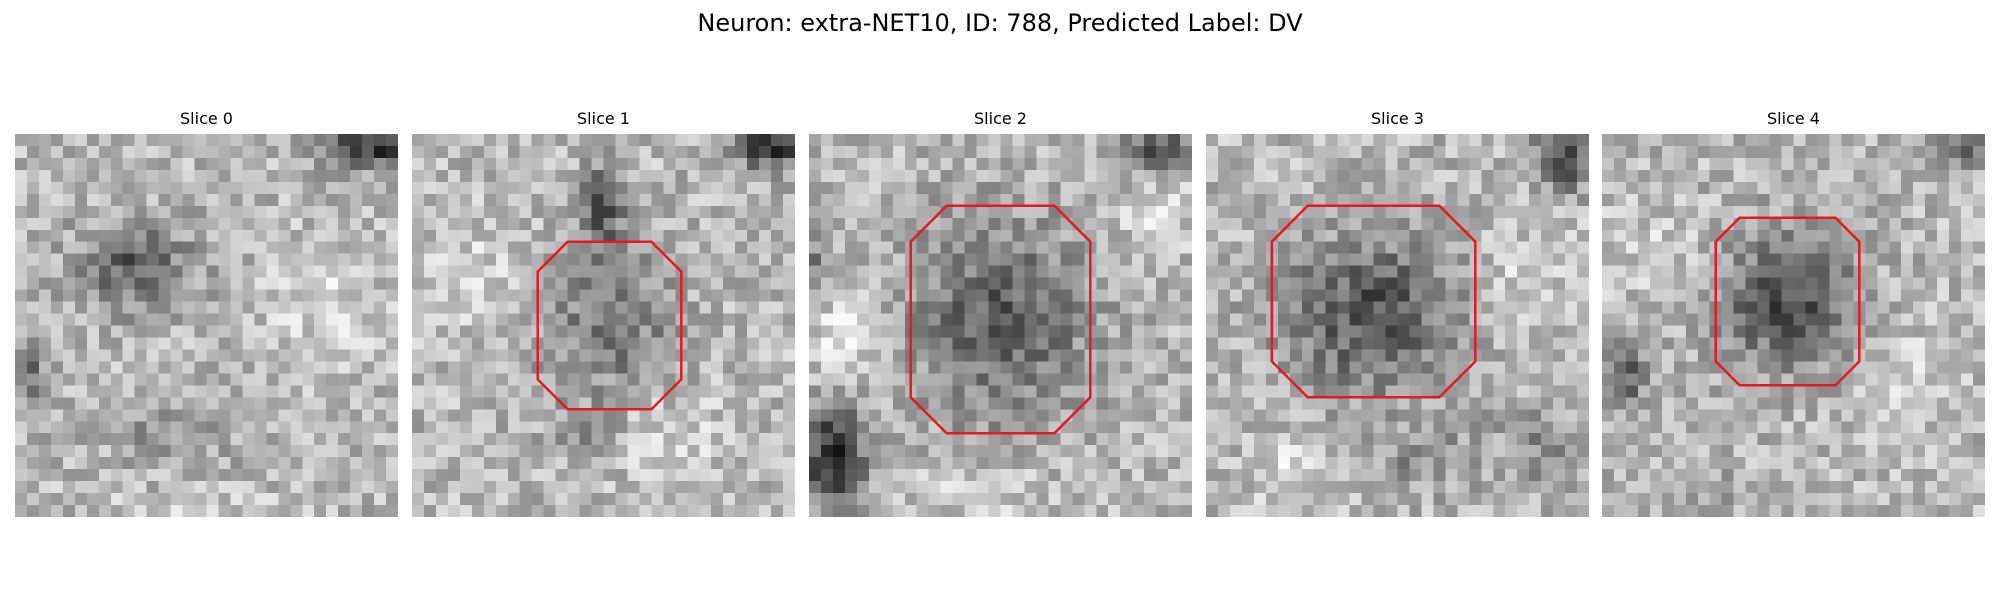  Describe the element at coordinates (1793, 118) in the screenshot. I see `slice-title: Slice 4` at that location.